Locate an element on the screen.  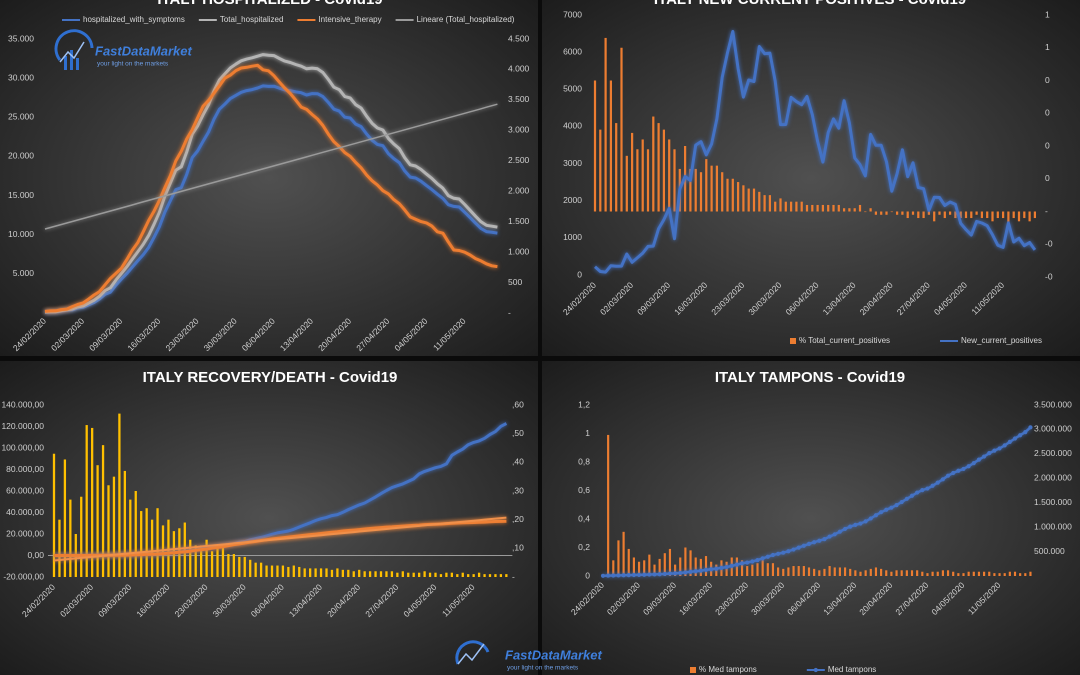
logo-bar is located at coordinates (71, 60).